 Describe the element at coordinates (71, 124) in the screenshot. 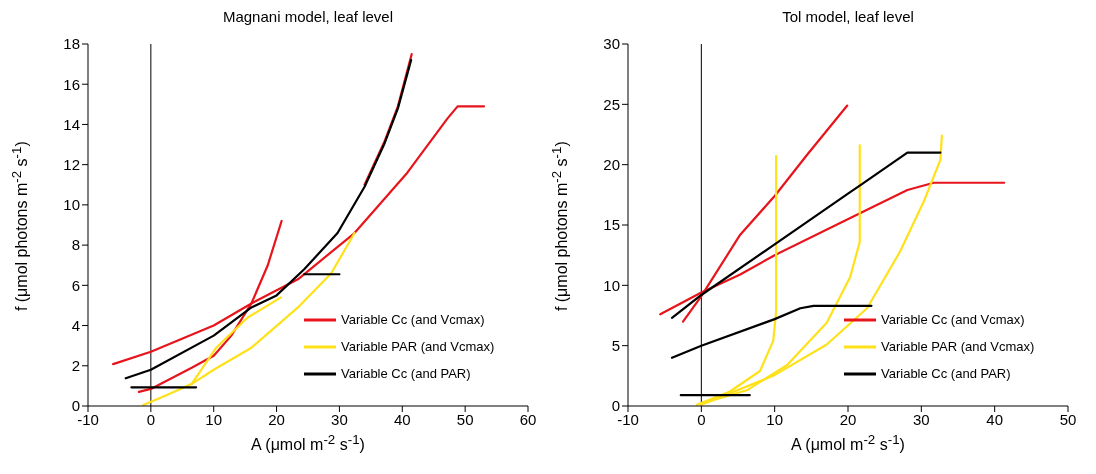

I see `y-tick-label: 14` at that location.